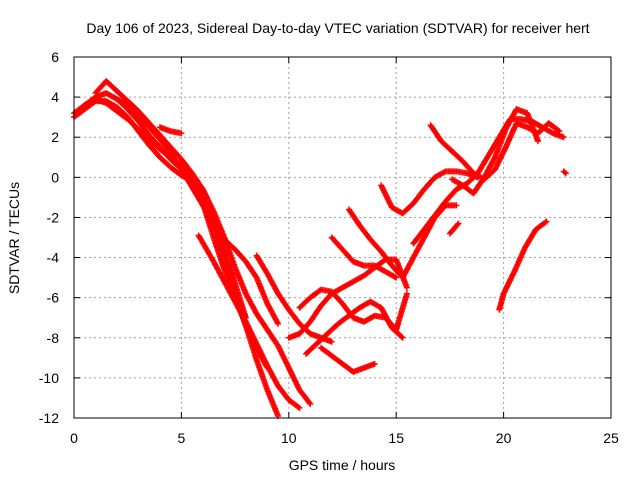 The width and height of the screenshot is (640, 480). Describe the element at coordinates (504, 438) in the screenshot. I see `x-tick-label: 20` at that location.